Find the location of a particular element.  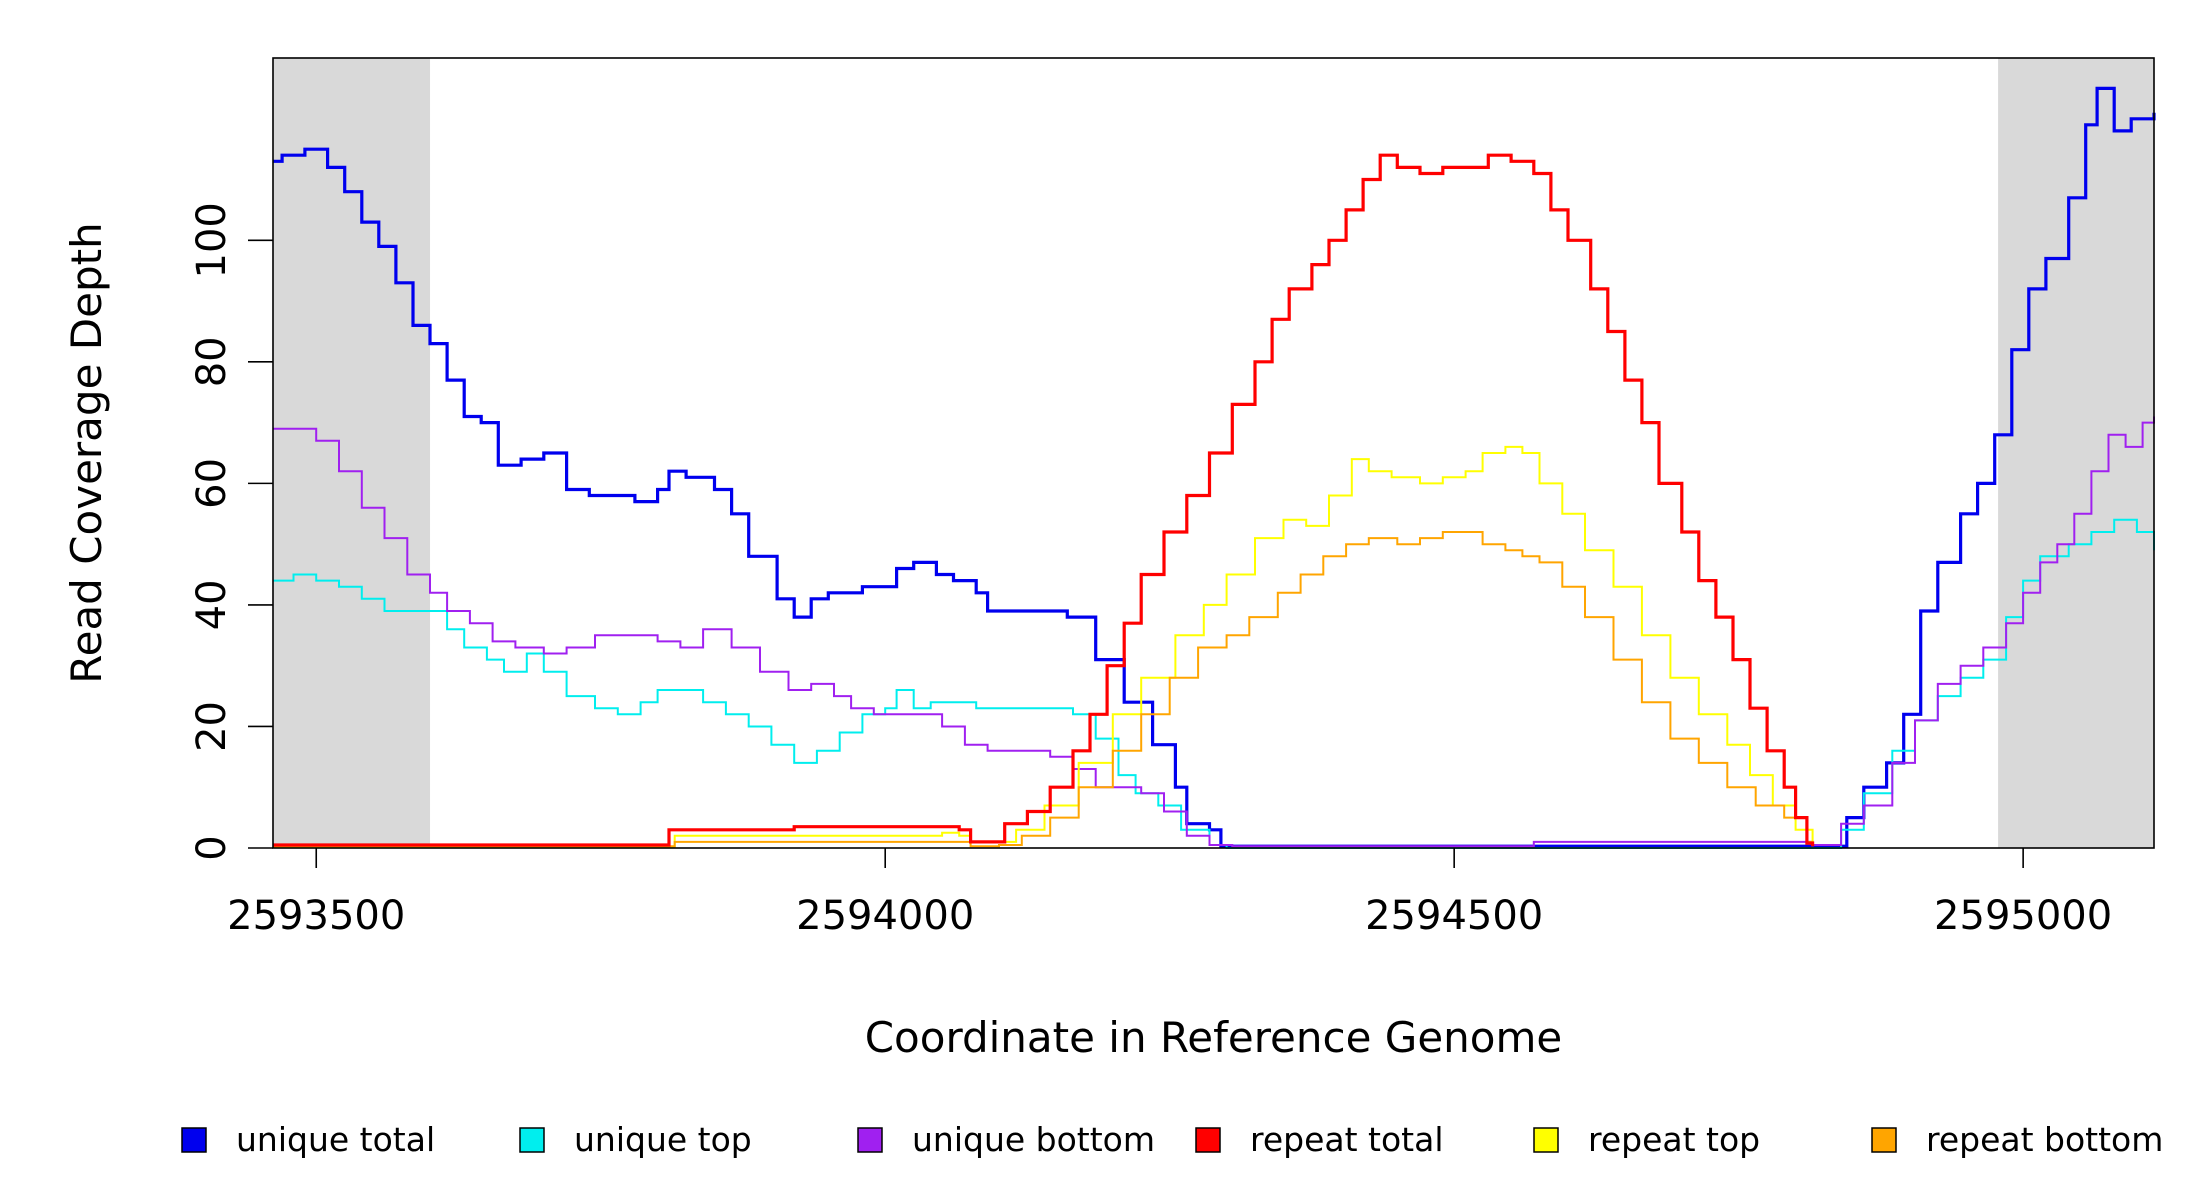

legend-label-unique-top: unique top is located at coordinates (663, 1139).